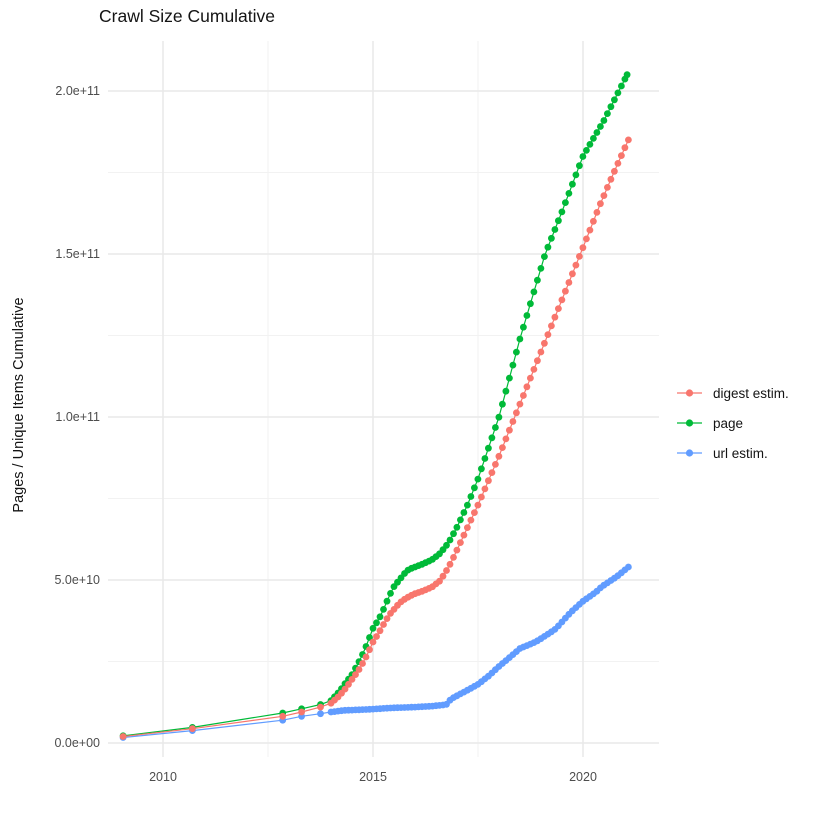 This screenshot has width=826, height=827. I want to click on legend: digest estim. page url estim., so click(732, 423).